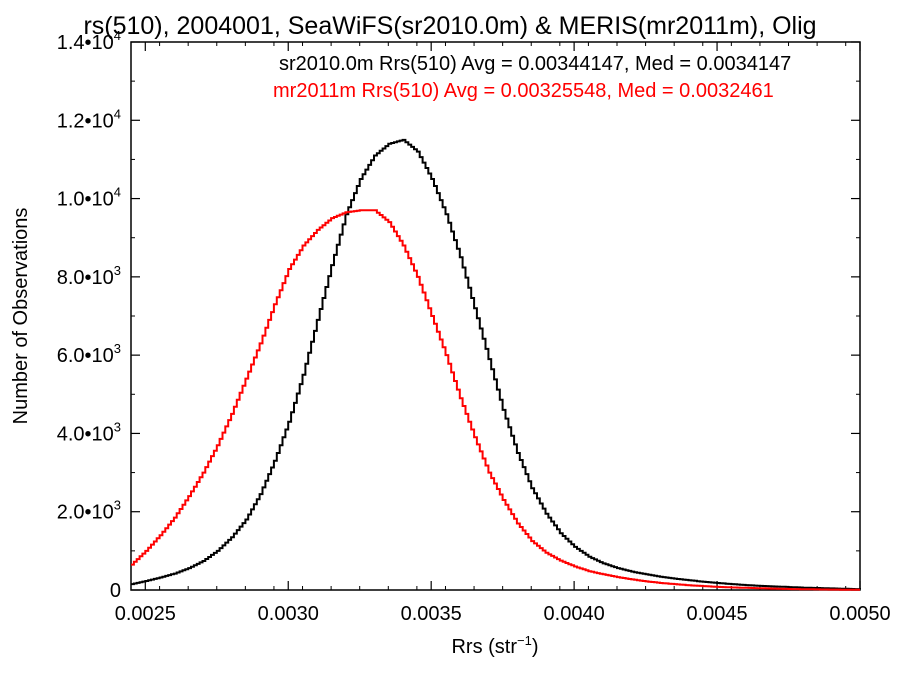 This screenshot has height=675, width=900. What do you see at coordinates (85, 513) in the screenshot?
I see `y-tick-mantissa: 2.0•10` at bounding box center [85, 513].